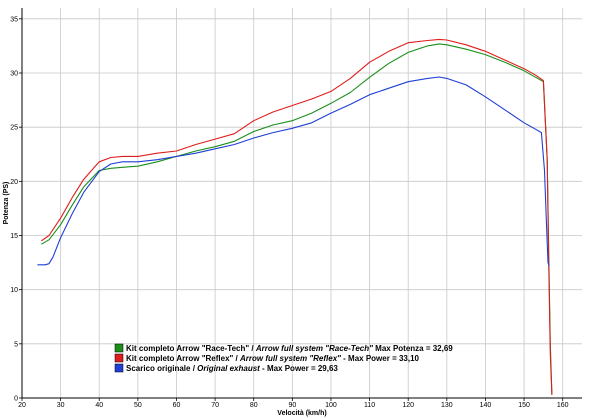 Image resolution: width=600 pixels, height=418 pixels. What do you see at coordinates (161, 368) in the screenshot?
I see `legend-entry-part: Scarico originale /` at bounding box center [161, 368].